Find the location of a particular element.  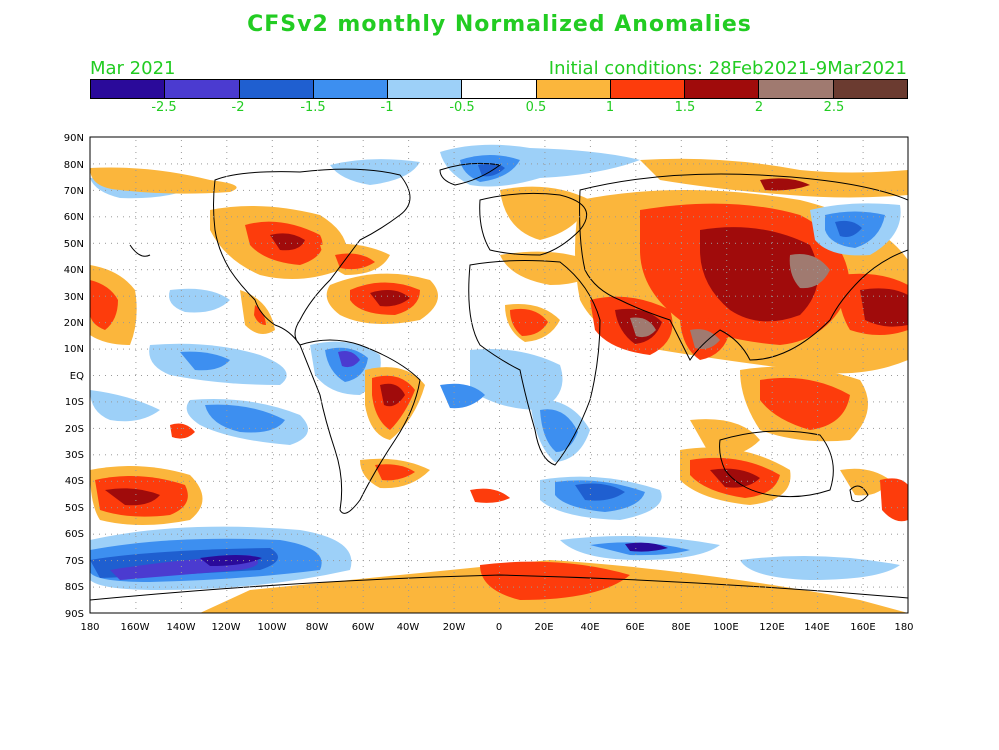

lat-label: 60S is located at coordinates (74, 534).